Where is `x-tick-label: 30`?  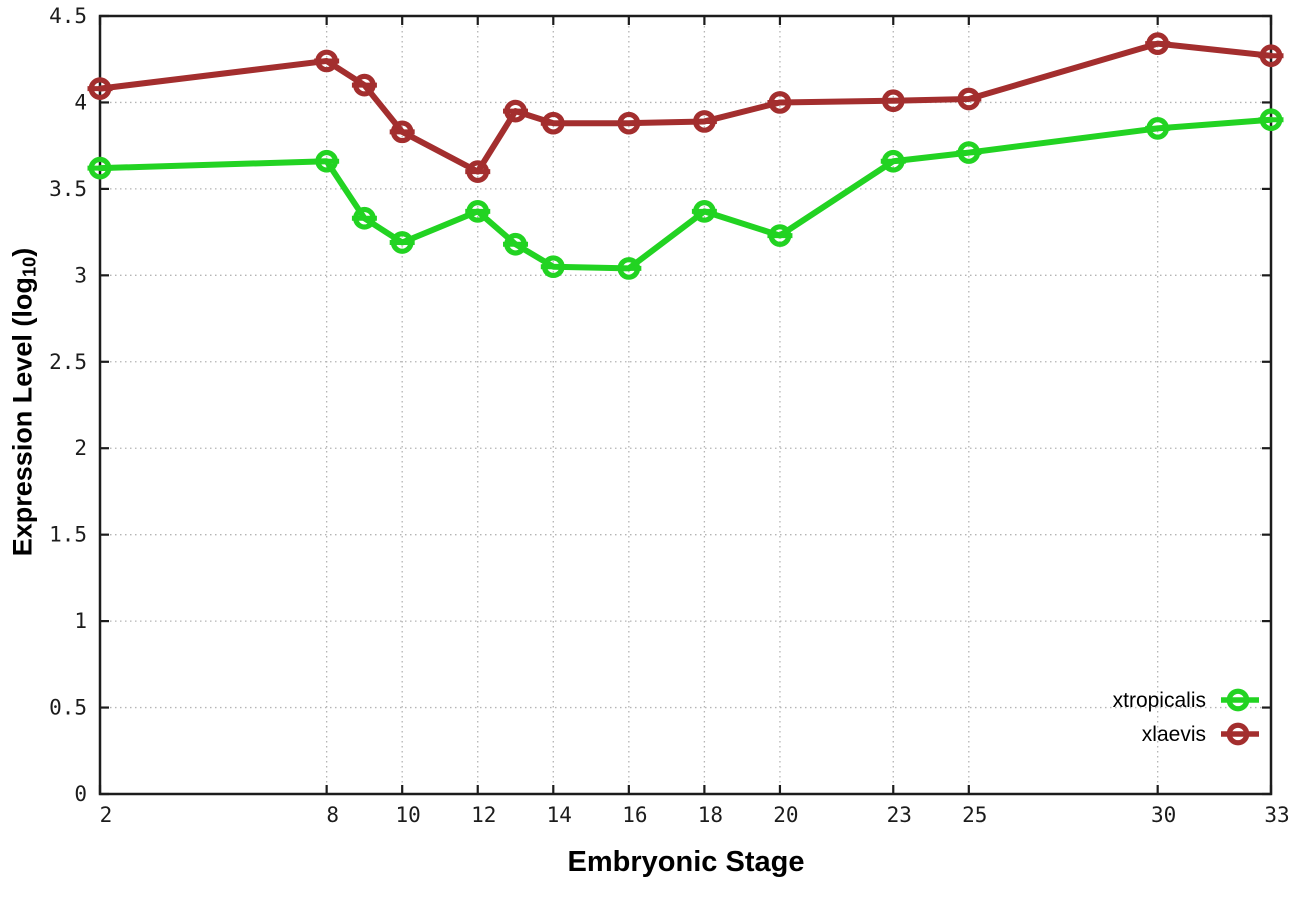
x-tick-label: 30 is located at coordinates (1163, 815).